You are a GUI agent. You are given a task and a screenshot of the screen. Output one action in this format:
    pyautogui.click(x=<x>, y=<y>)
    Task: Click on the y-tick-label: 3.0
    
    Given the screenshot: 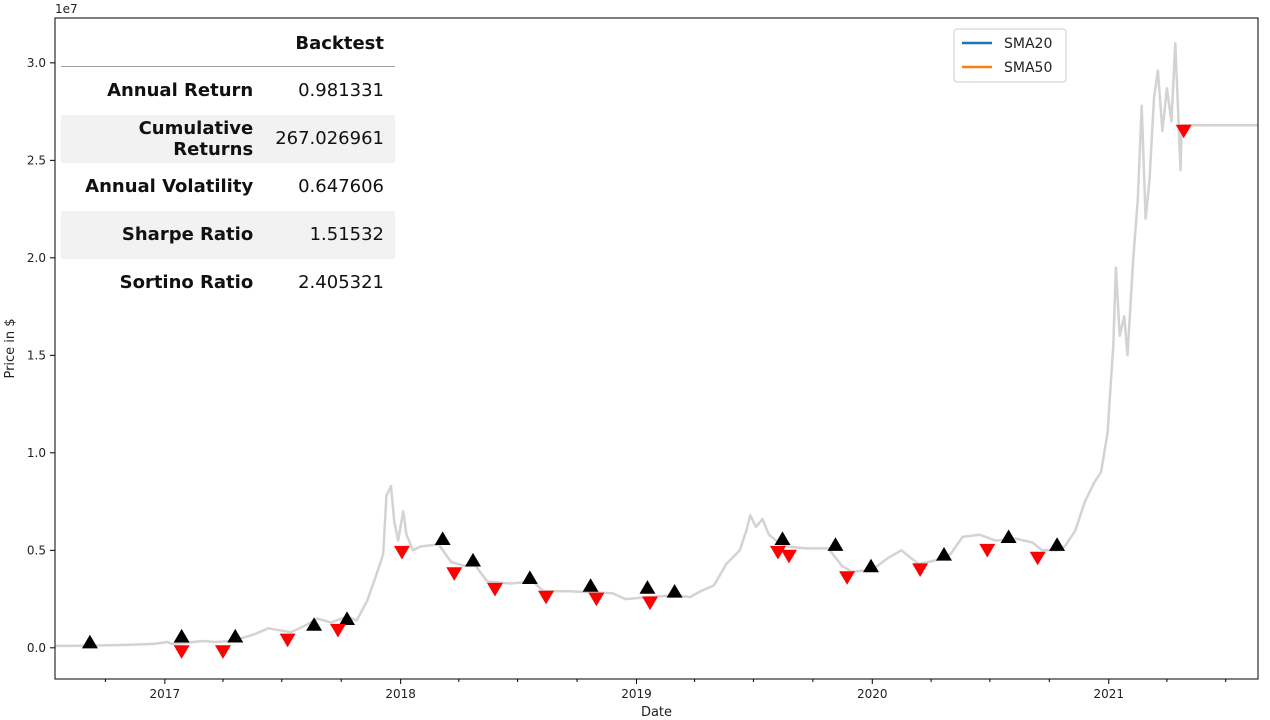 What is the action you would take?
    pyautogui.click(x=36, y=63)
    